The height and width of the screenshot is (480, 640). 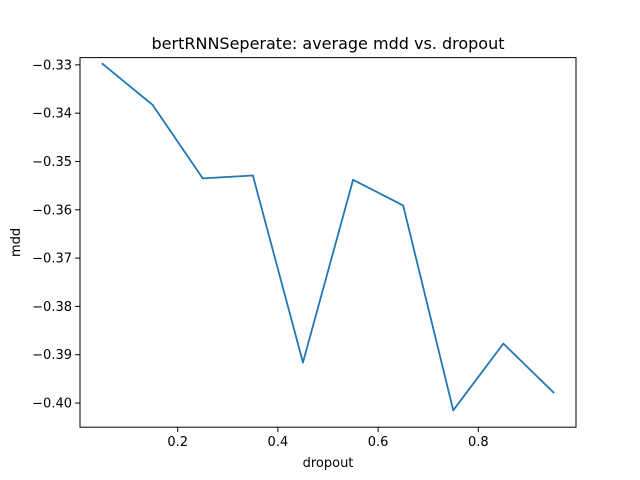 What do you see at coordinates (478, 442) in the screenshot?
I see `x-tick-label: 0.8` at bounding box center [478, 442].